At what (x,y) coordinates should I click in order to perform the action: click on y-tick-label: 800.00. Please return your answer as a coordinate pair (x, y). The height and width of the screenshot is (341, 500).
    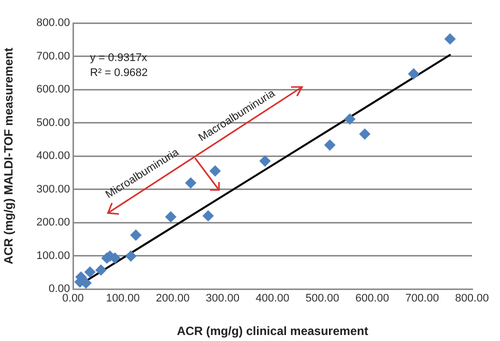
    Looking at the image, I should click on (53, 23).